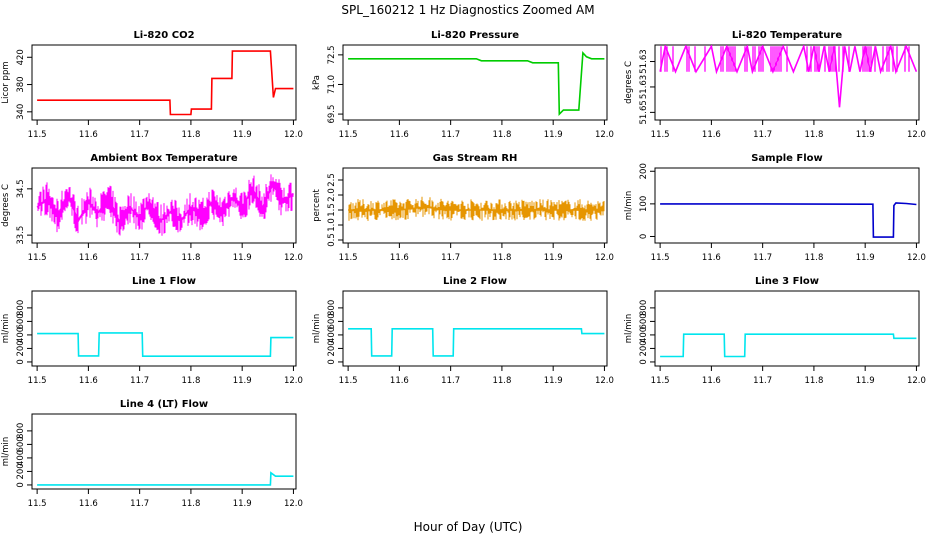  What do you see at coordinates (475, 158) in the screenshot?
I see `panel-title: Gas Stream RH` at bounding box center [475, 158].